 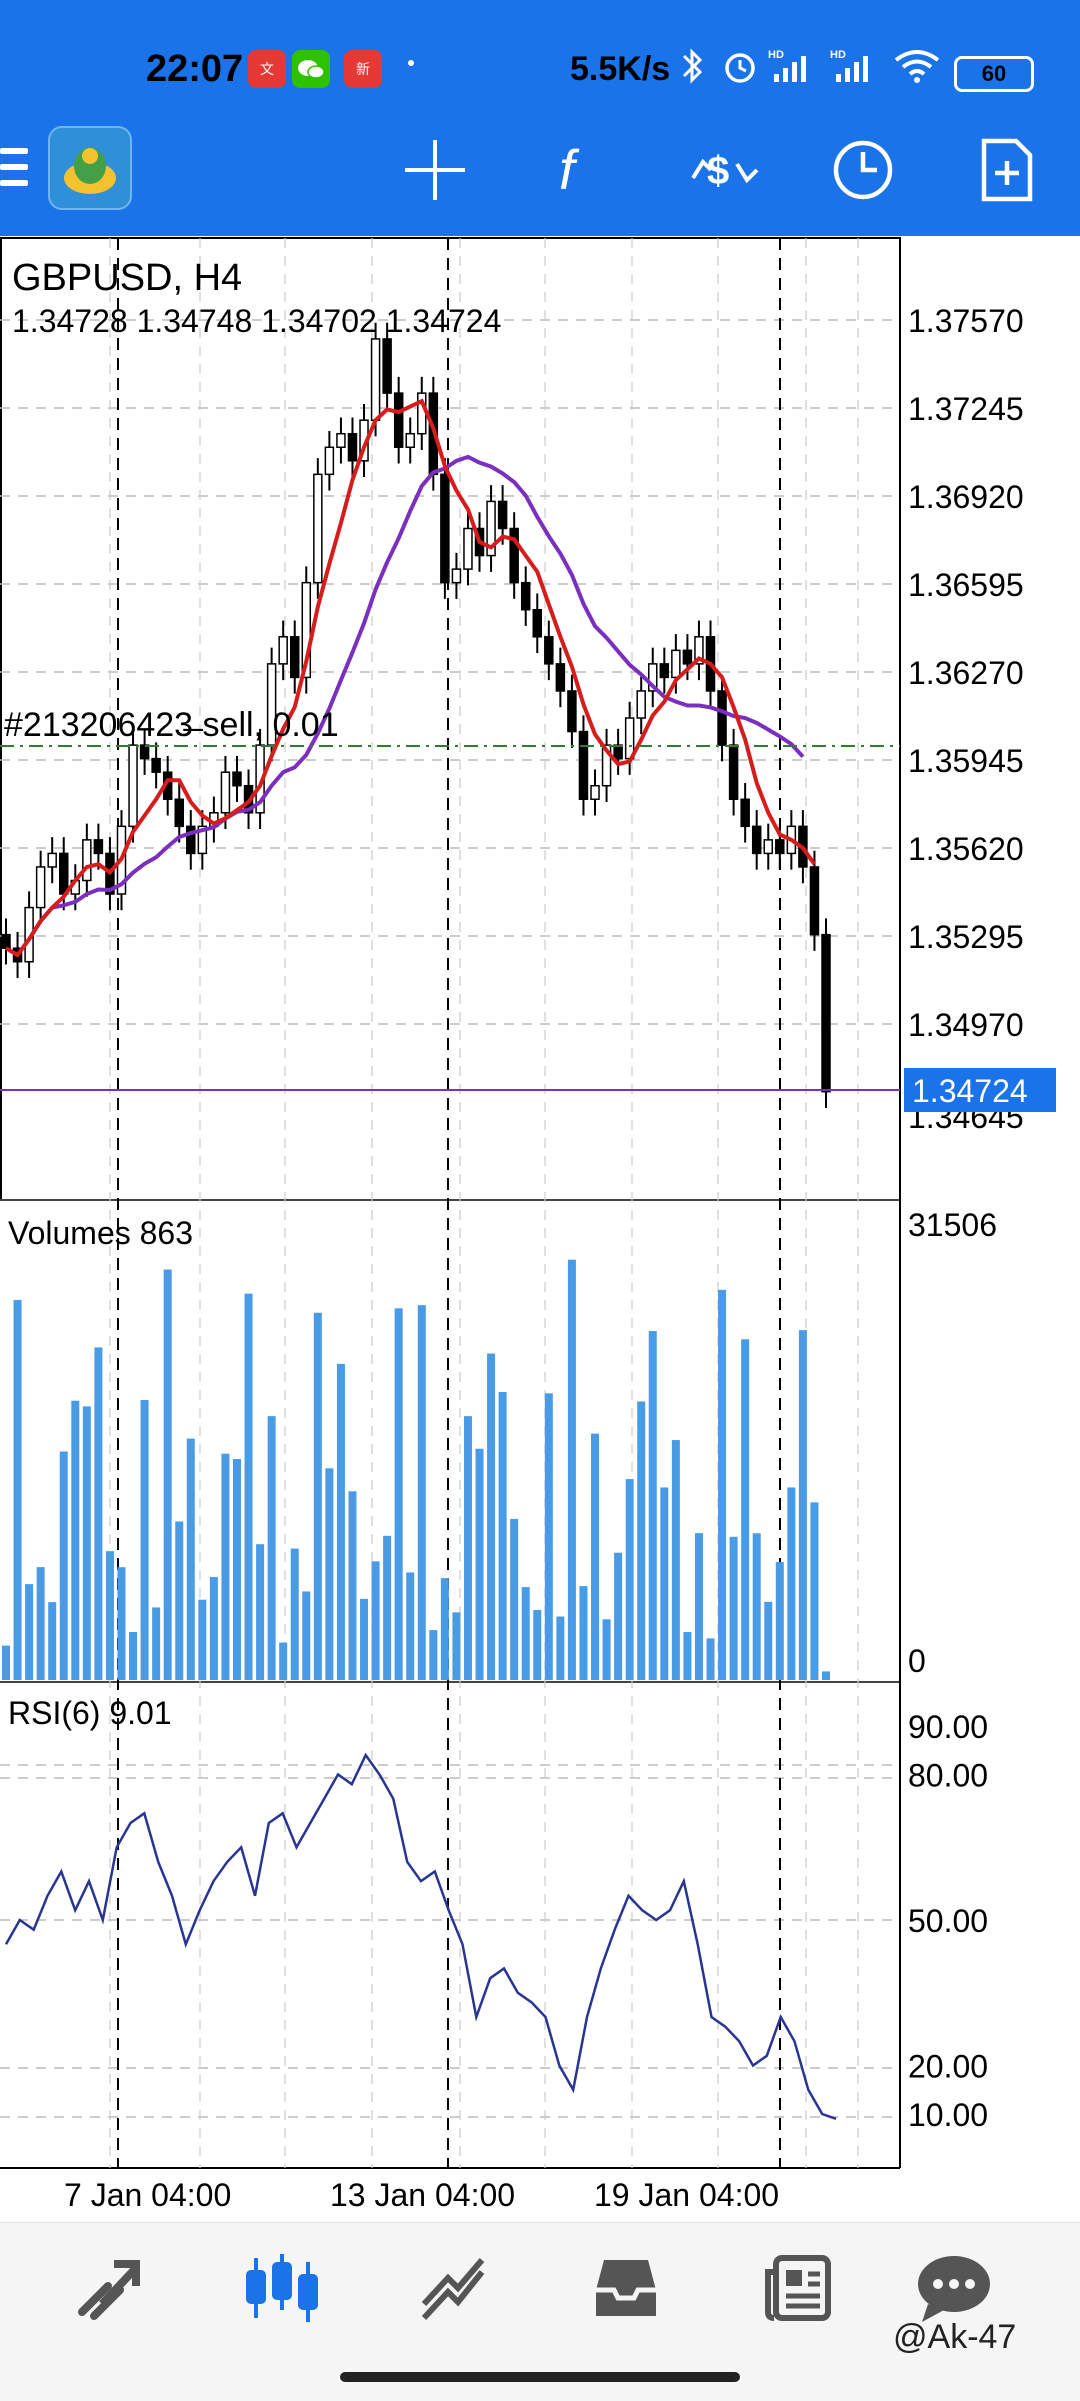 What do you see at coordinates (966, 761) in the screenshot?
I see `price-tick-label: 1.35945` at bounding box center [966, 761].